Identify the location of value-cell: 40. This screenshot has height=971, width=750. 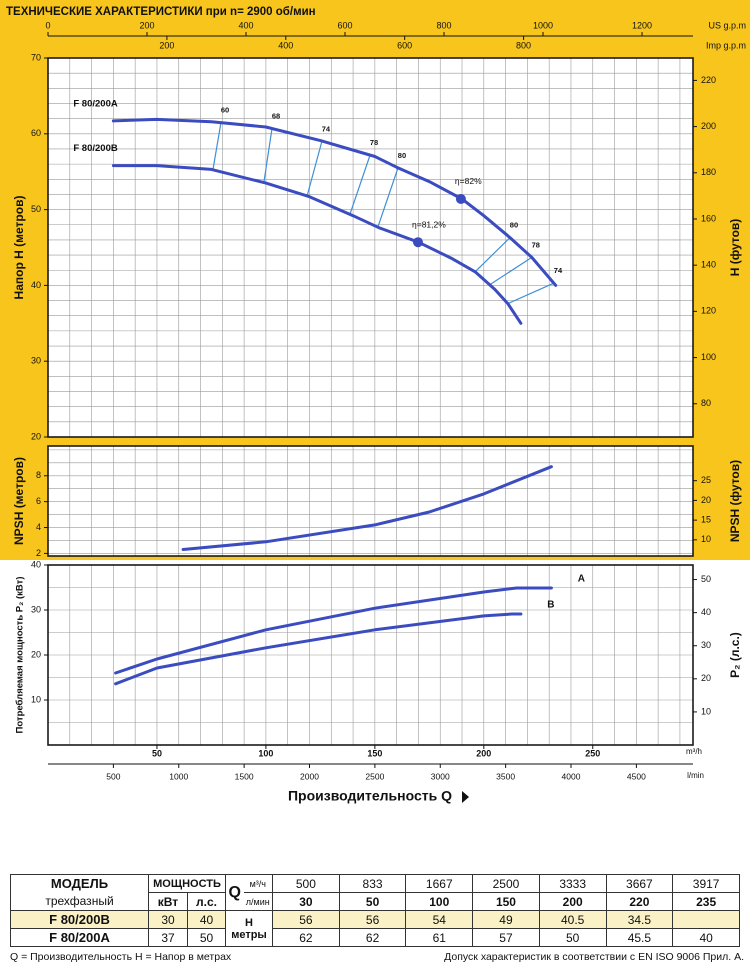
(206, 919).